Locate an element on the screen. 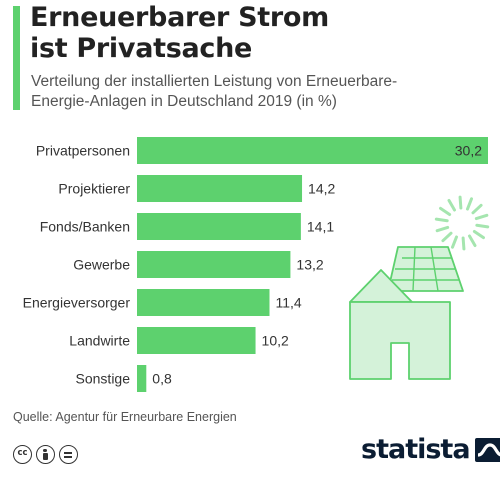 The height and width of the screenshot is (477, 500). value-label: 13,2 is located at coordinates (309, 265).